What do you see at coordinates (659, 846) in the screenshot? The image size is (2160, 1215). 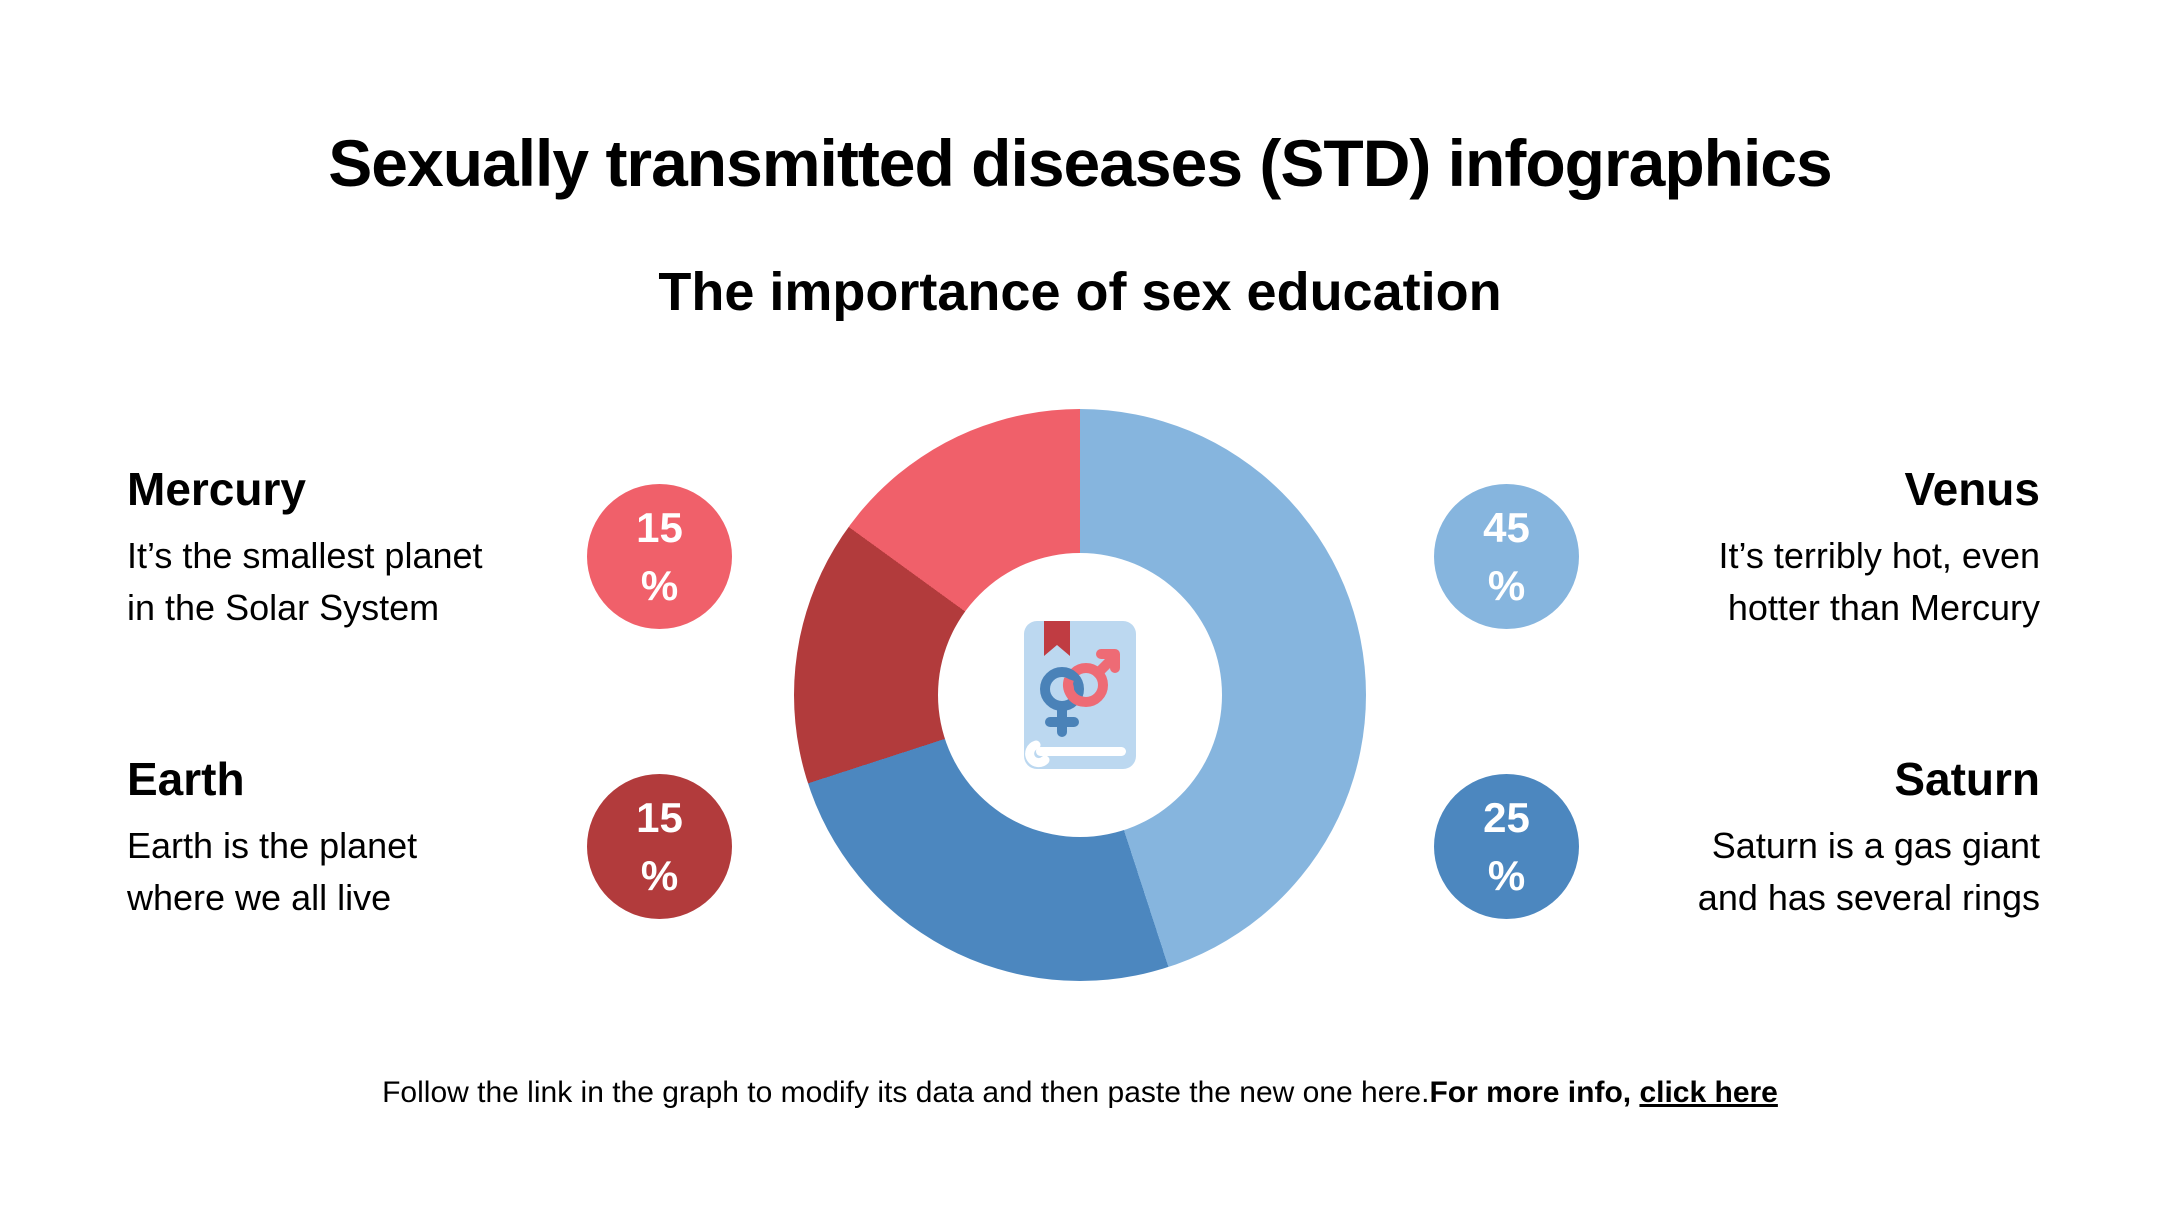 I see `earth-percent-badge: 15 %` at bounding box center [659, 846].